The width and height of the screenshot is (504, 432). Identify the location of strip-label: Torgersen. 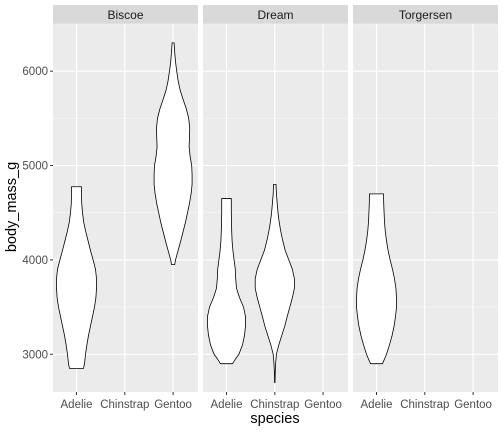
(425, 15).